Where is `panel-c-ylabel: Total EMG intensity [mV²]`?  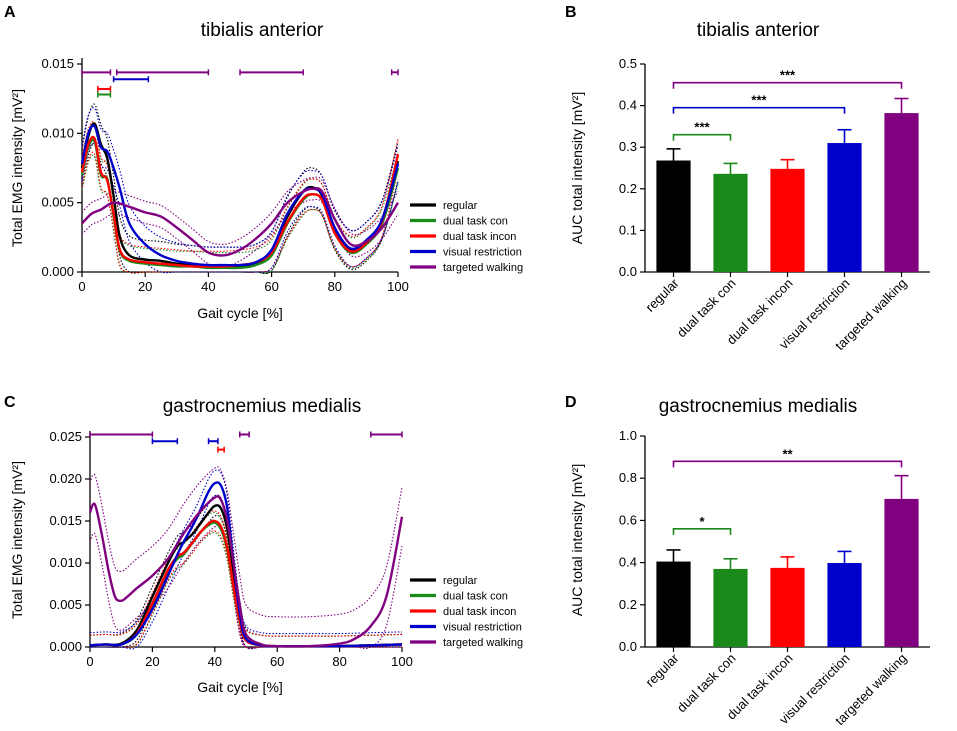 panel-c-ylabel: Total EMG intensity [mV²] is located at coordinates (17, 540).